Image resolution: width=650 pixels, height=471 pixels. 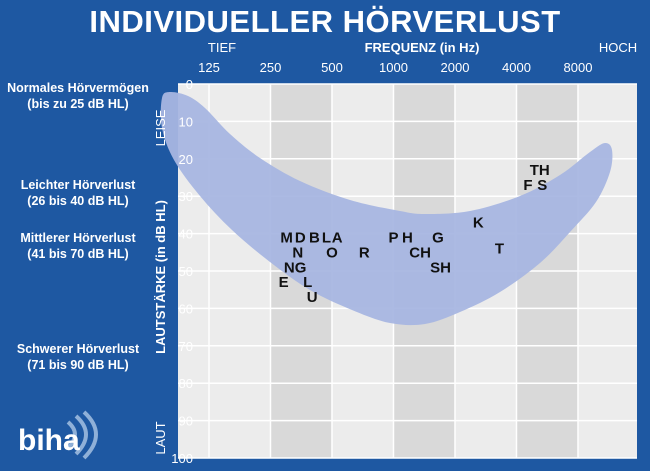 What do you see at coordinates (271, 67) in the screenshot?
I see `x-tick-label: 250` at bounding box center [271, 67].